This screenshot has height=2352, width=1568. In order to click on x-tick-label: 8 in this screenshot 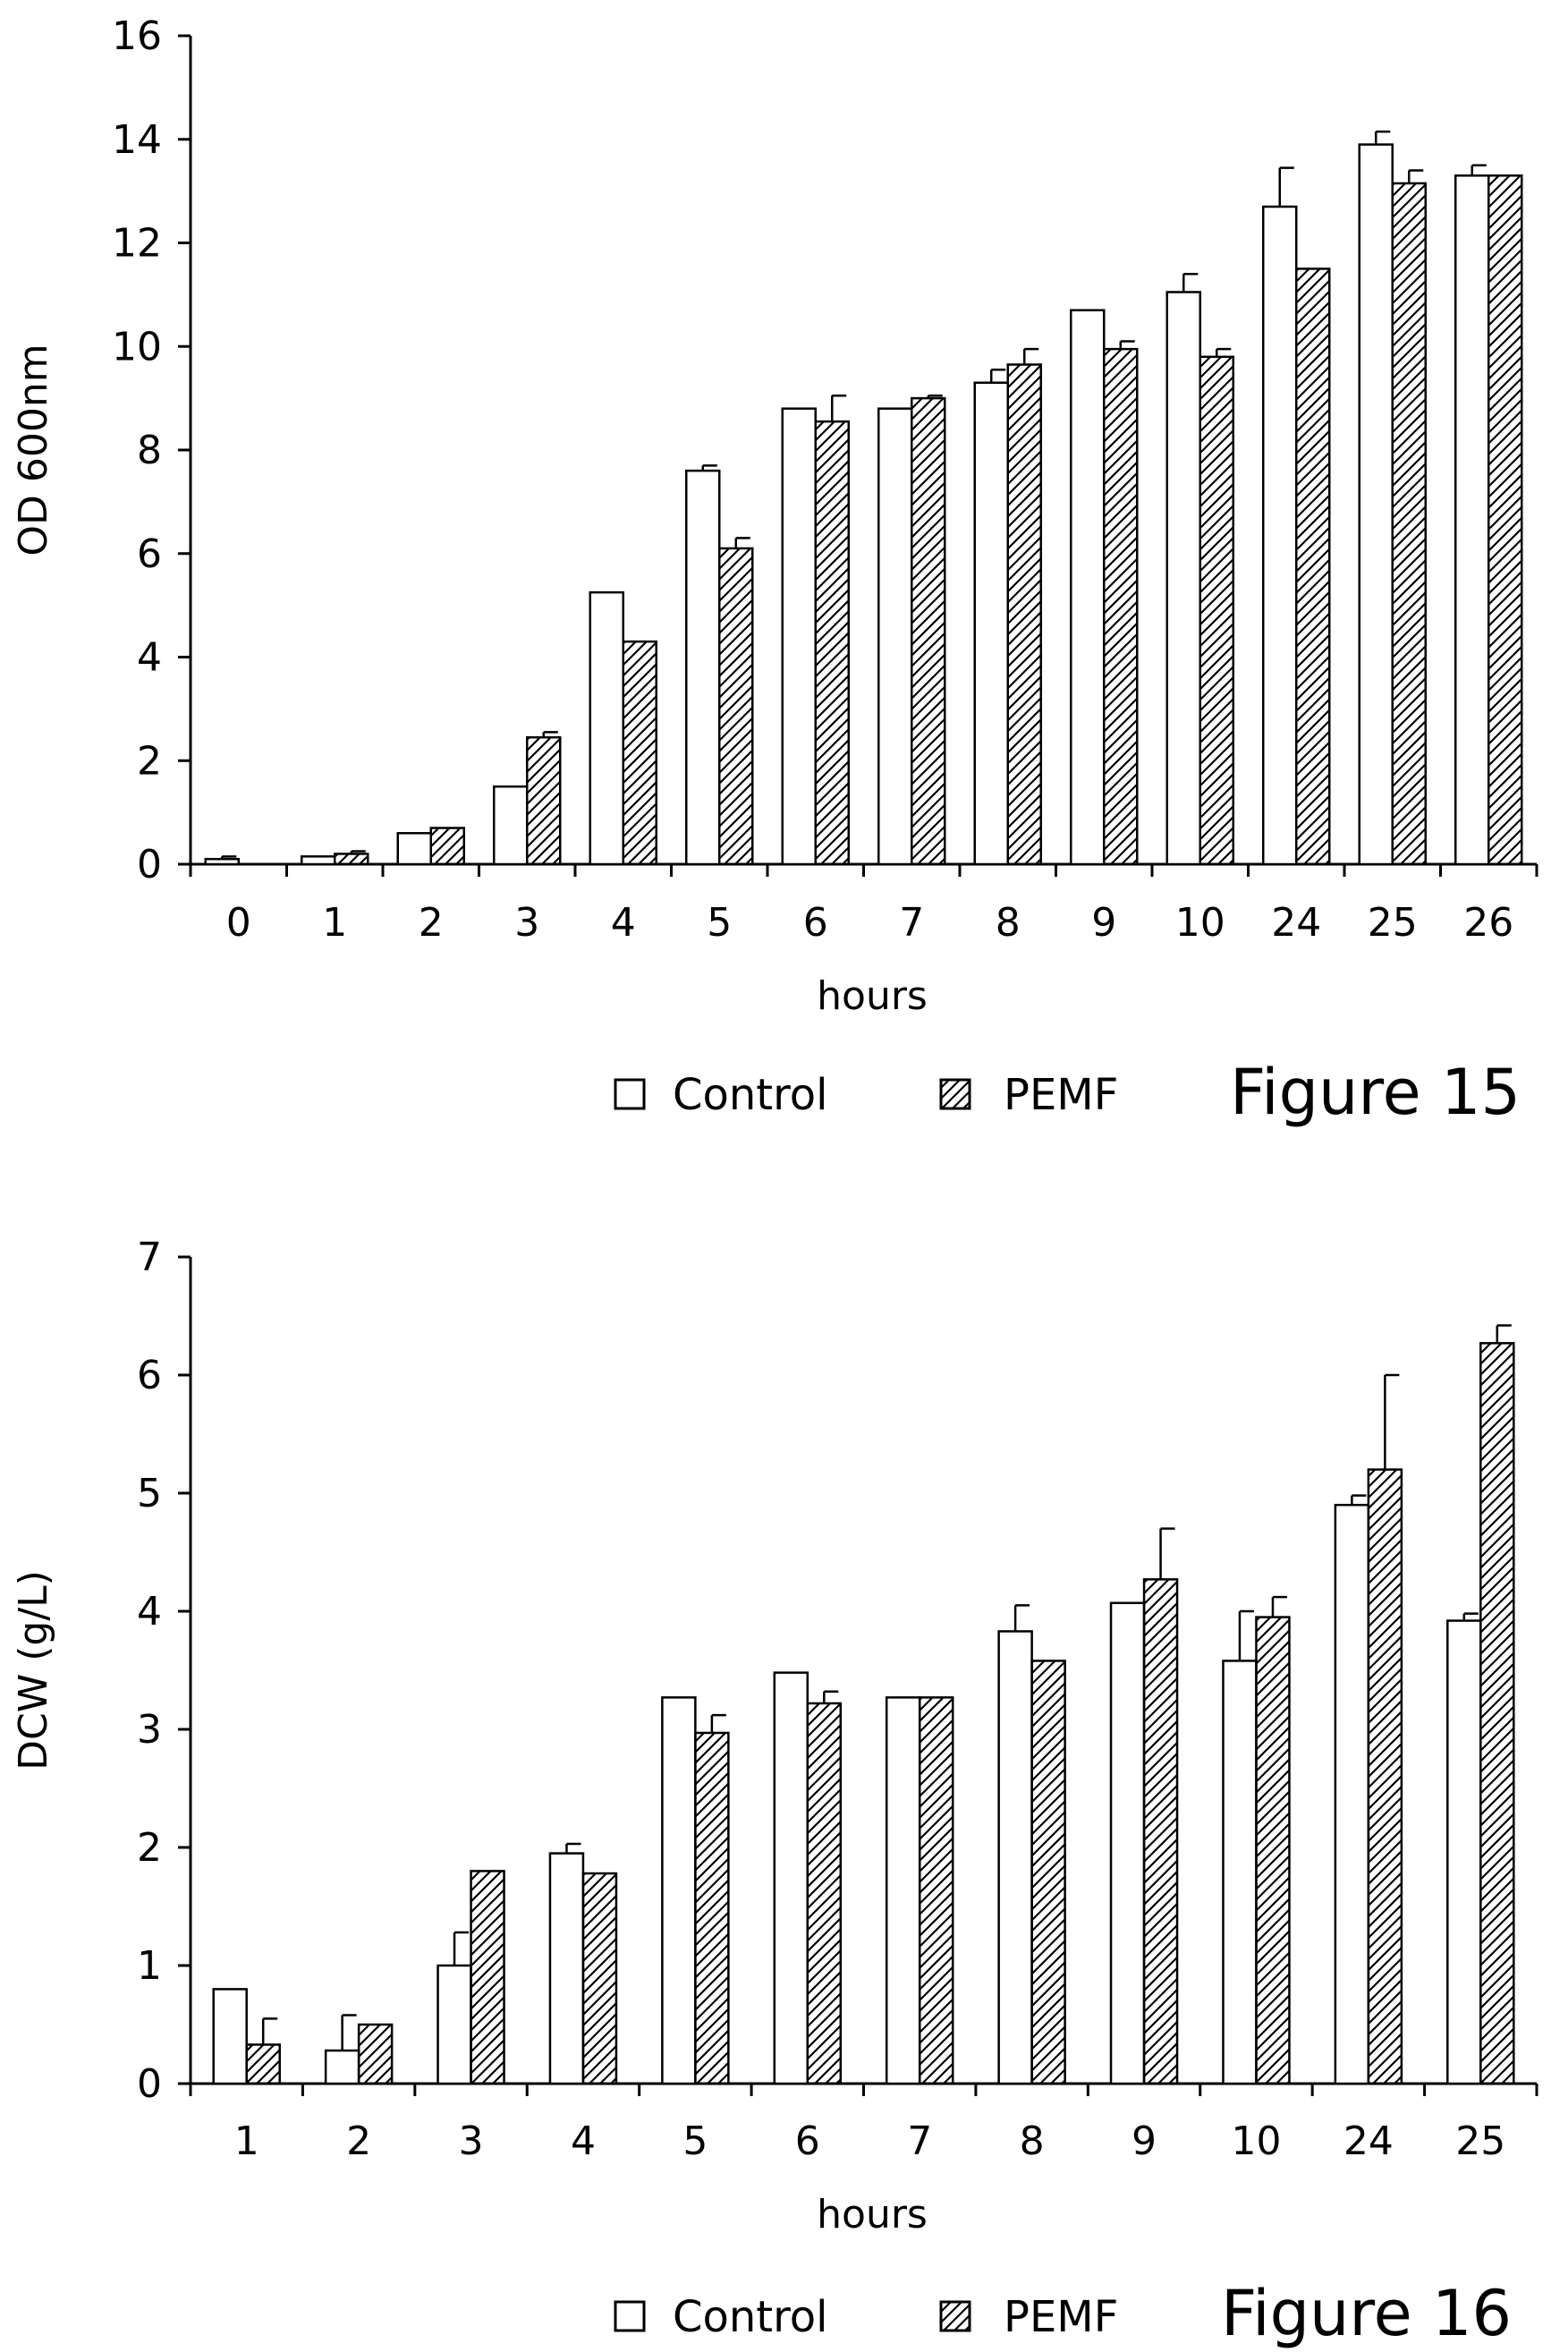, I will do `click(1033, 2141)`.